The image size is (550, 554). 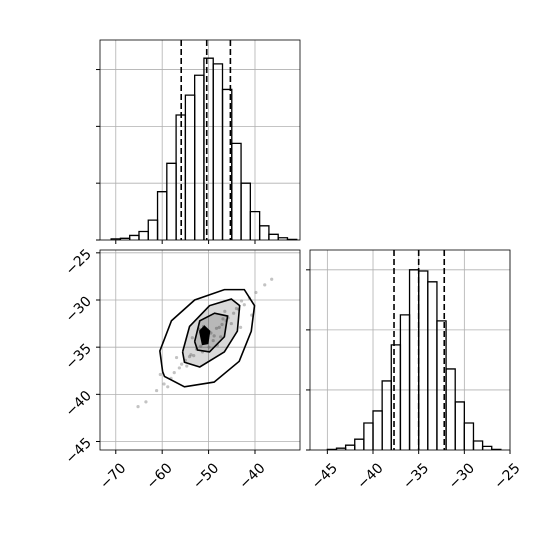 I want to click on x-tick-label: −60, so click(x=160, y=476).